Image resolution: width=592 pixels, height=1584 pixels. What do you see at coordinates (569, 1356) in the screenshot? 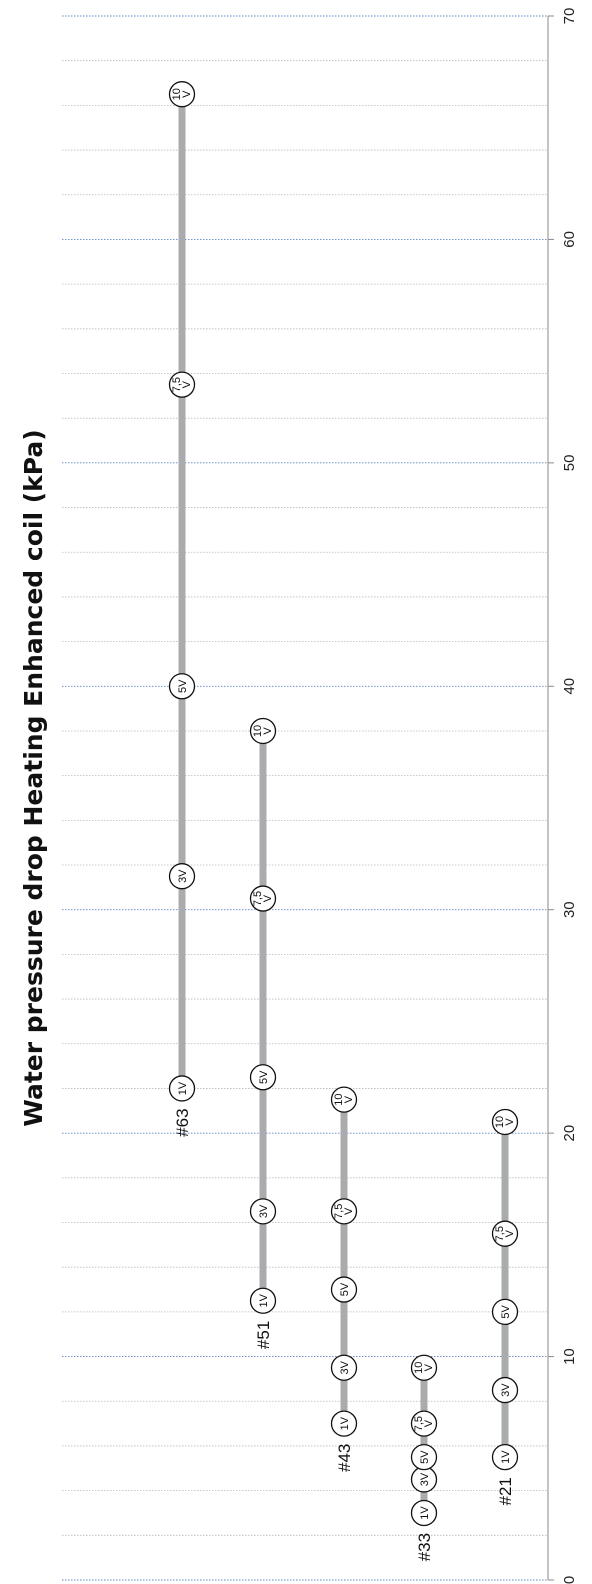
I see `tick-label: 10` at bounding box center [569, 1356].